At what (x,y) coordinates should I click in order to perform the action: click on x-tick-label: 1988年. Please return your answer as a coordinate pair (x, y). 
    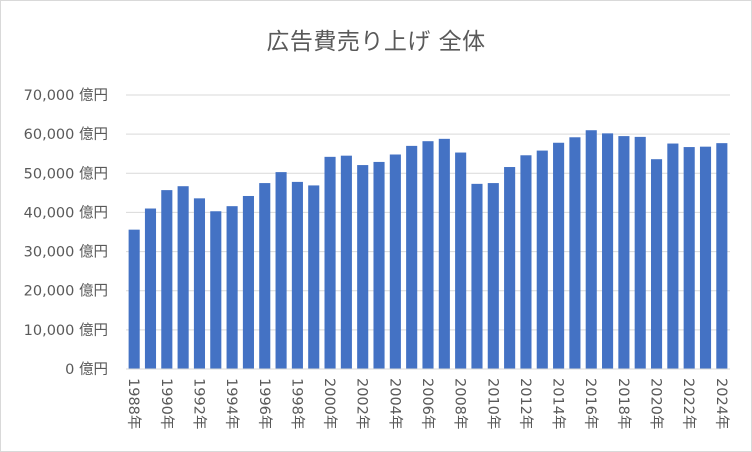
    Looking at the image, I should click on (133, 403).